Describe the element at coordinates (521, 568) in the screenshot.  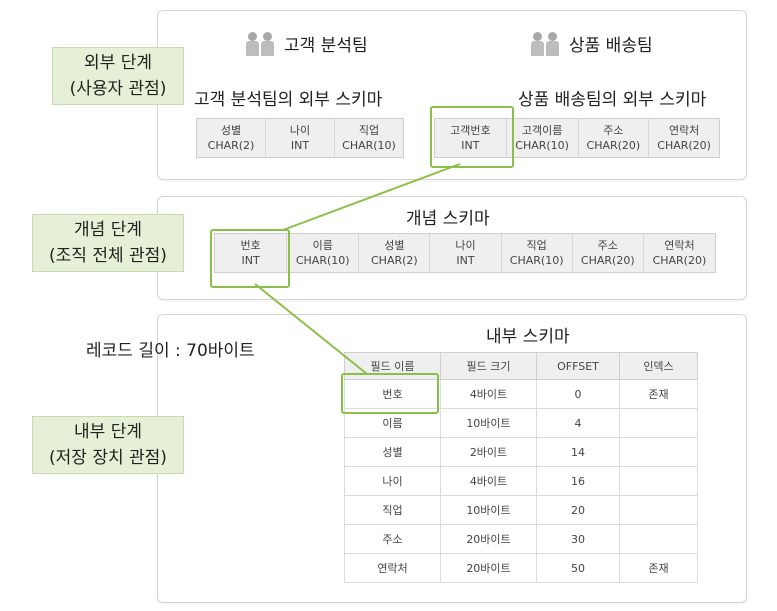
I see `table-row: 연락처 20바이트 50 존재` at that location.